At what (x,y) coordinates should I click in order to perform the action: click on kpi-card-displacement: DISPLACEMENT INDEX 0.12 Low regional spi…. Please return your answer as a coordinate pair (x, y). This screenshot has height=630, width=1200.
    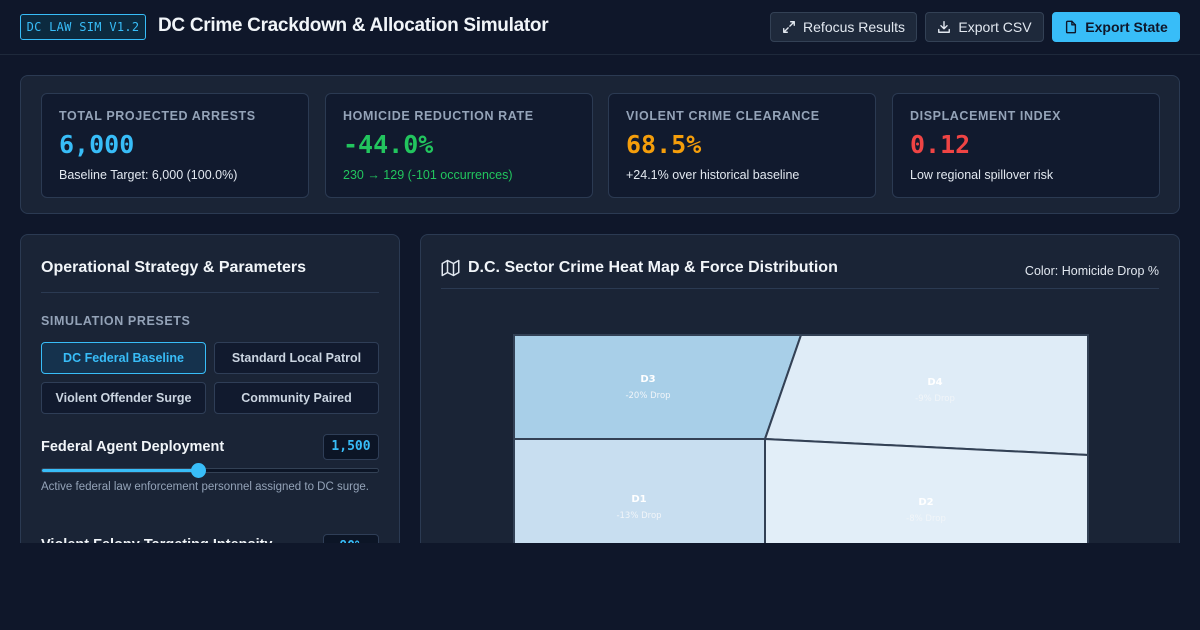
    Looking at the image, I should click on (1026, 145).